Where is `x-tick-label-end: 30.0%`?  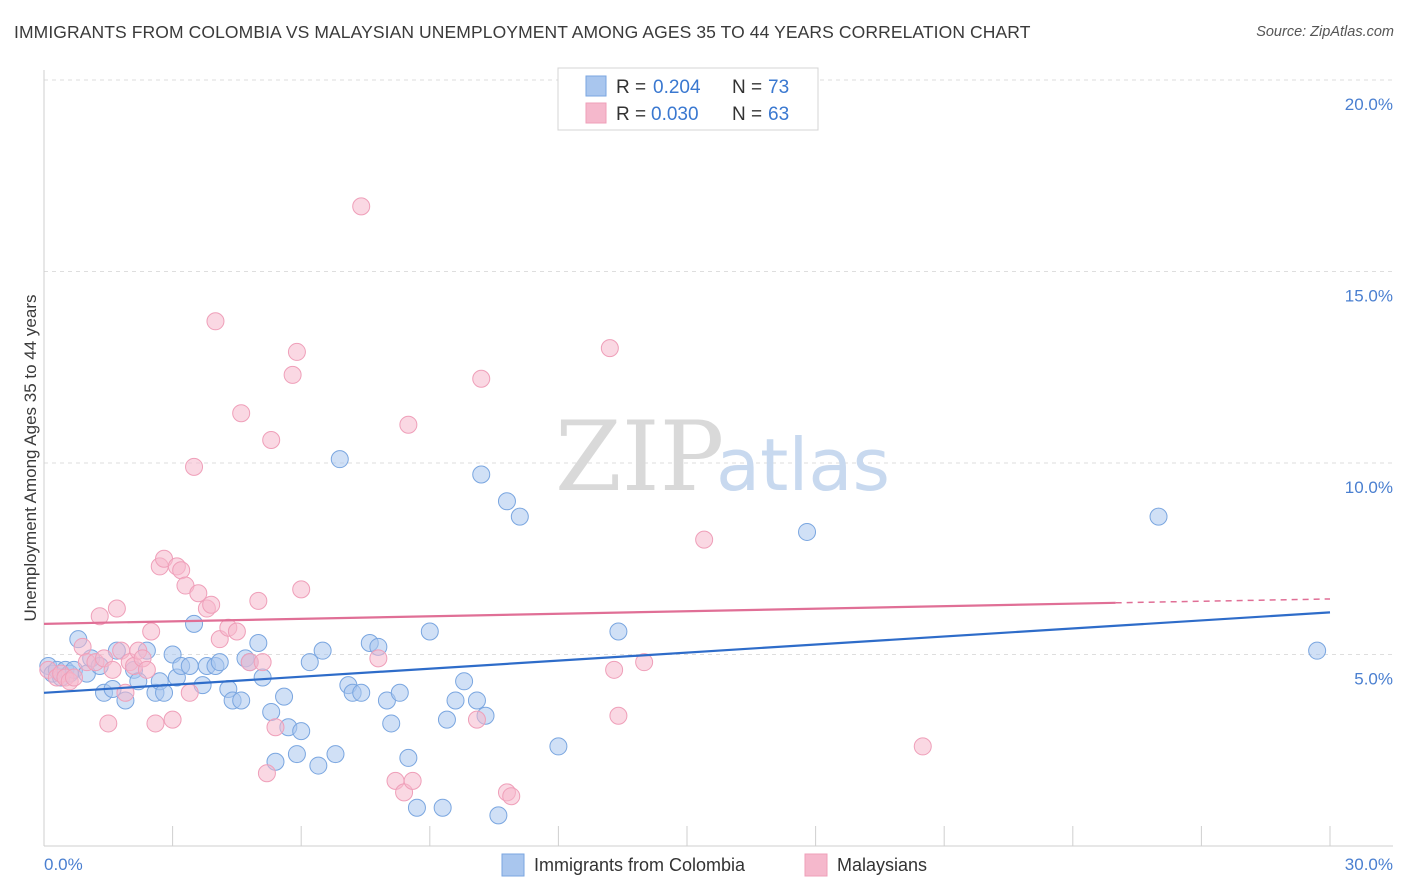
x-tick-label-end: 30.0% is located at coordinates (1369, 864).